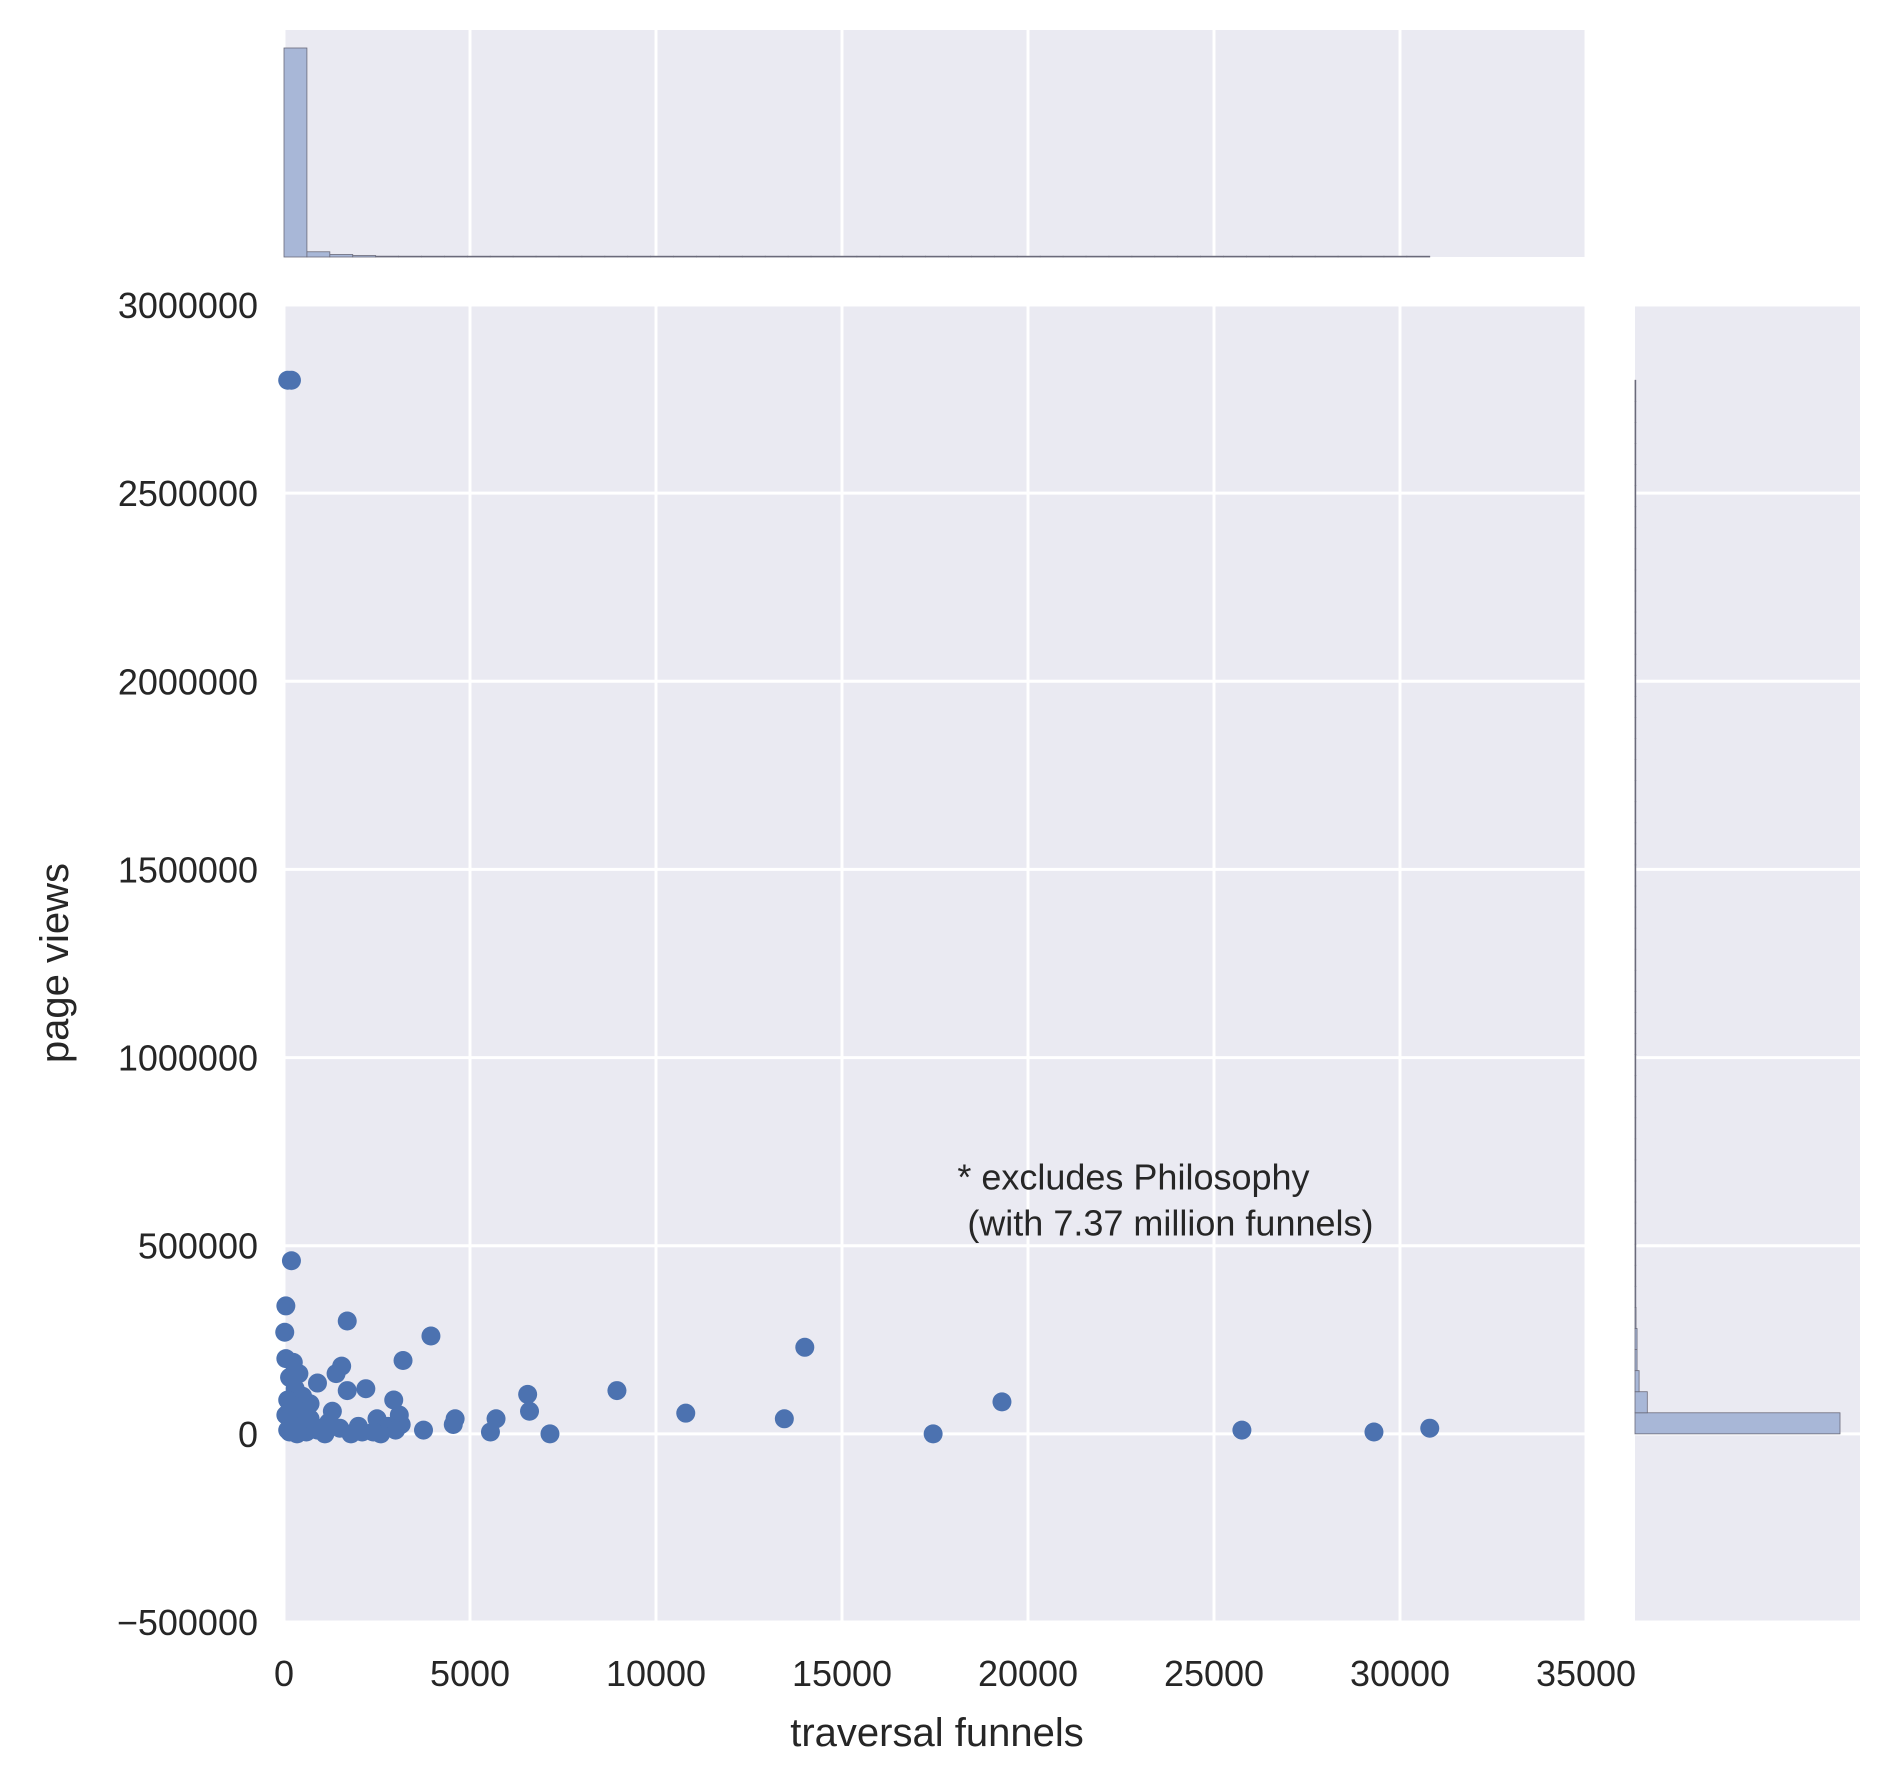  Describe the element at coordinates (1165, 1222) in the screenshot. I see `annotation-line: (with 7.37 million funnels)` at that location.